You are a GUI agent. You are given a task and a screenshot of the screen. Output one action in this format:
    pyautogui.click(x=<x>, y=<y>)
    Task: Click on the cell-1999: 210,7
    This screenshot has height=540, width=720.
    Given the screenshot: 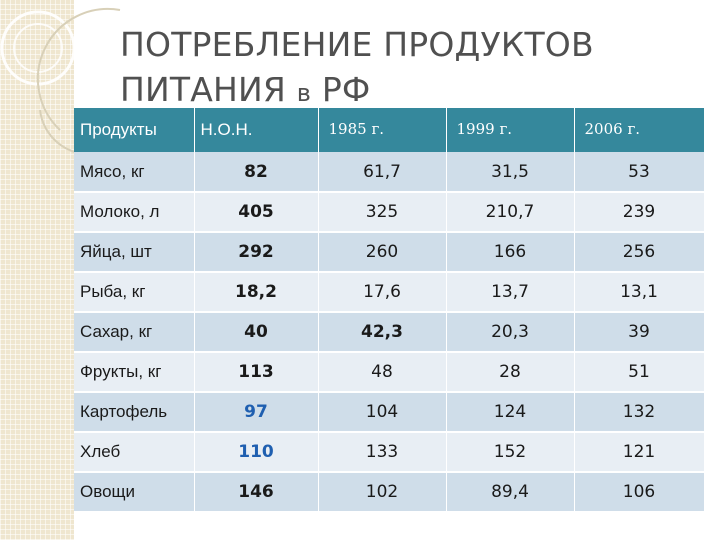 What is the action you would take?
    pyautogui.click(x=510, y=212)
    